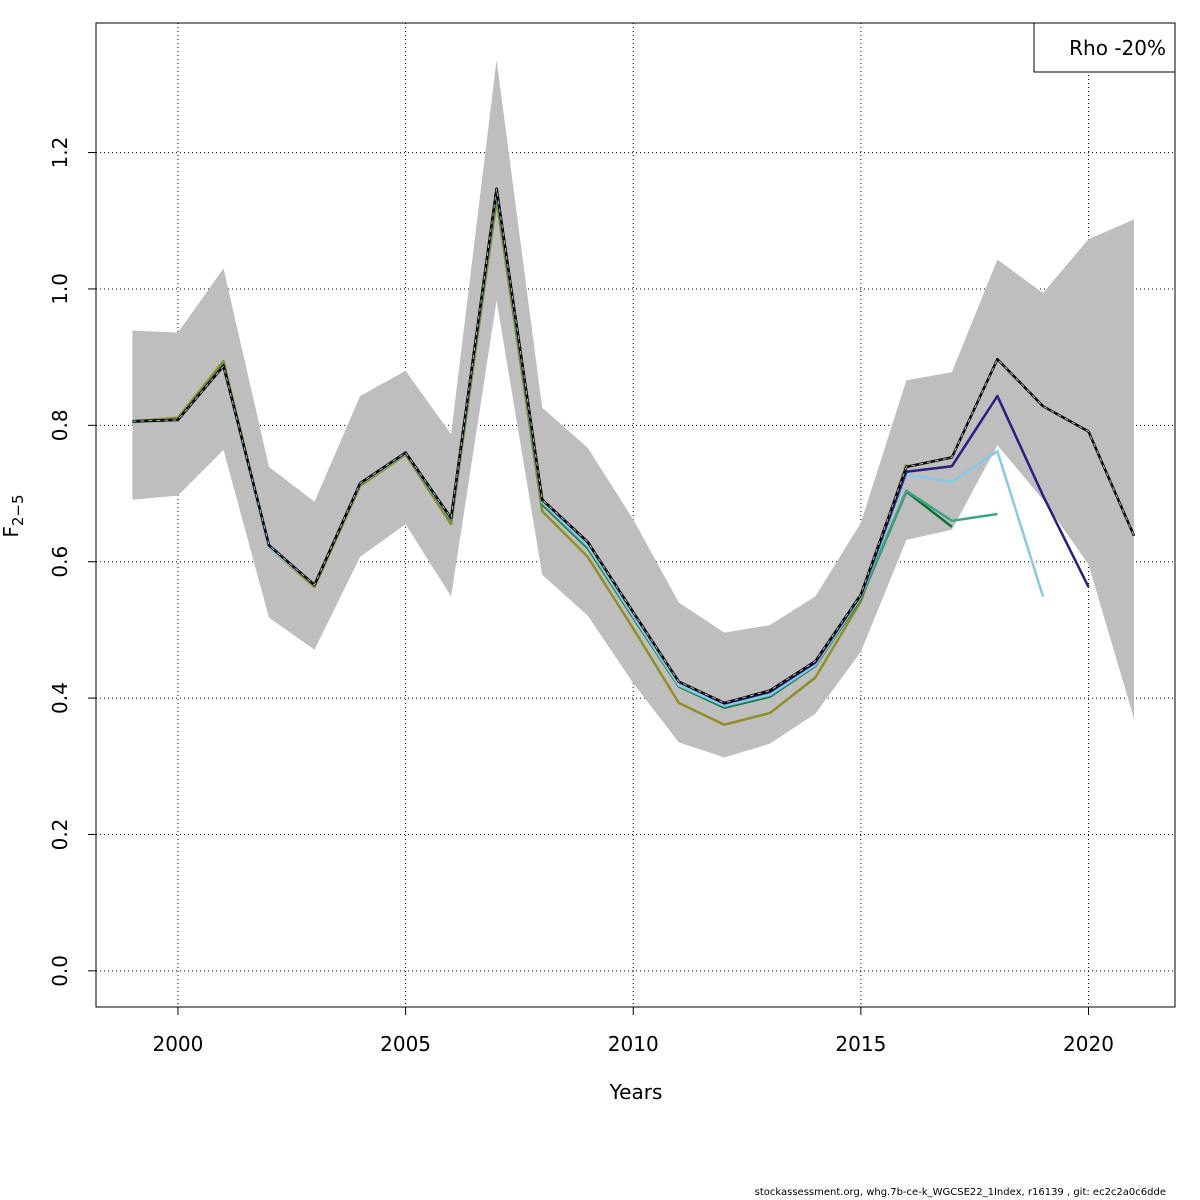  What do you see at coordinates (1088, 1044) in the screenshot?
I see `x-tick-label-2020: 2020` at bounding box center [1088, 1044].